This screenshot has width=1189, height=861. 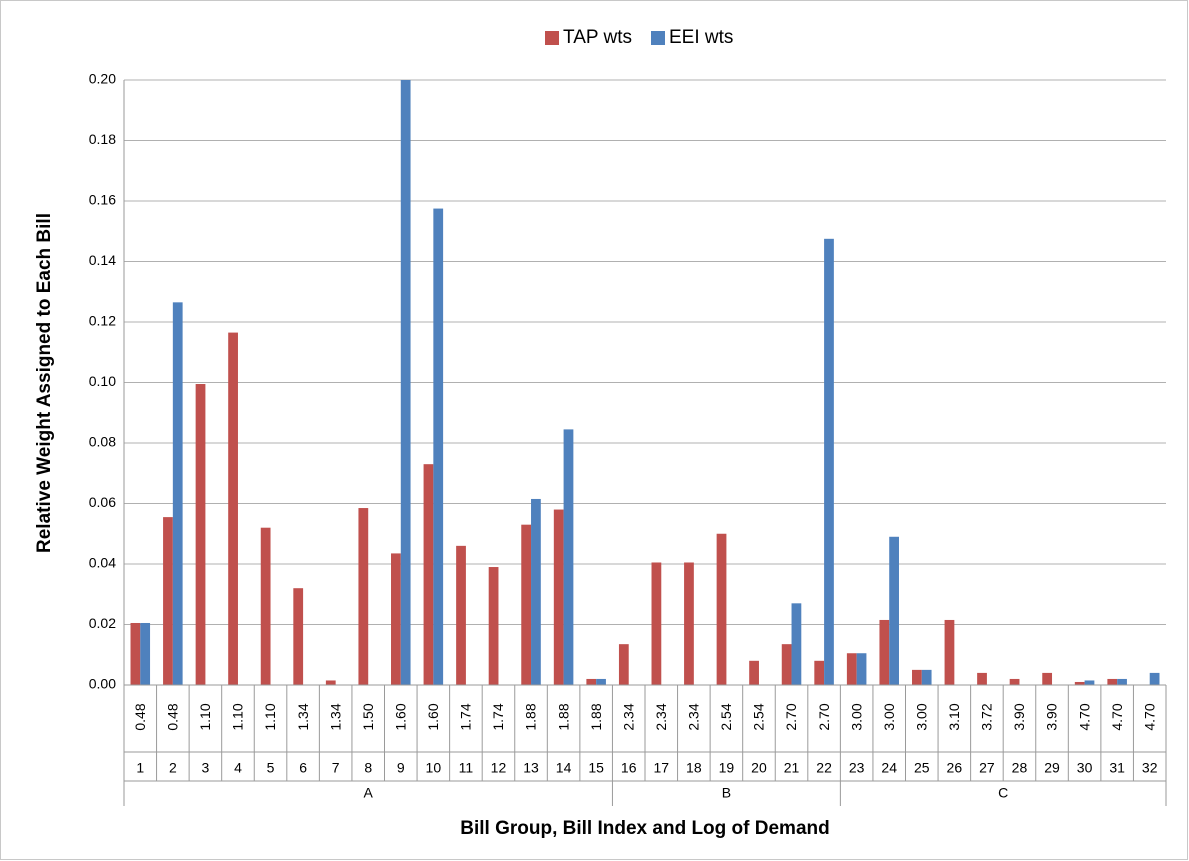 I want to click on y-tick-label: 0.14, so click(x=102, y=260).